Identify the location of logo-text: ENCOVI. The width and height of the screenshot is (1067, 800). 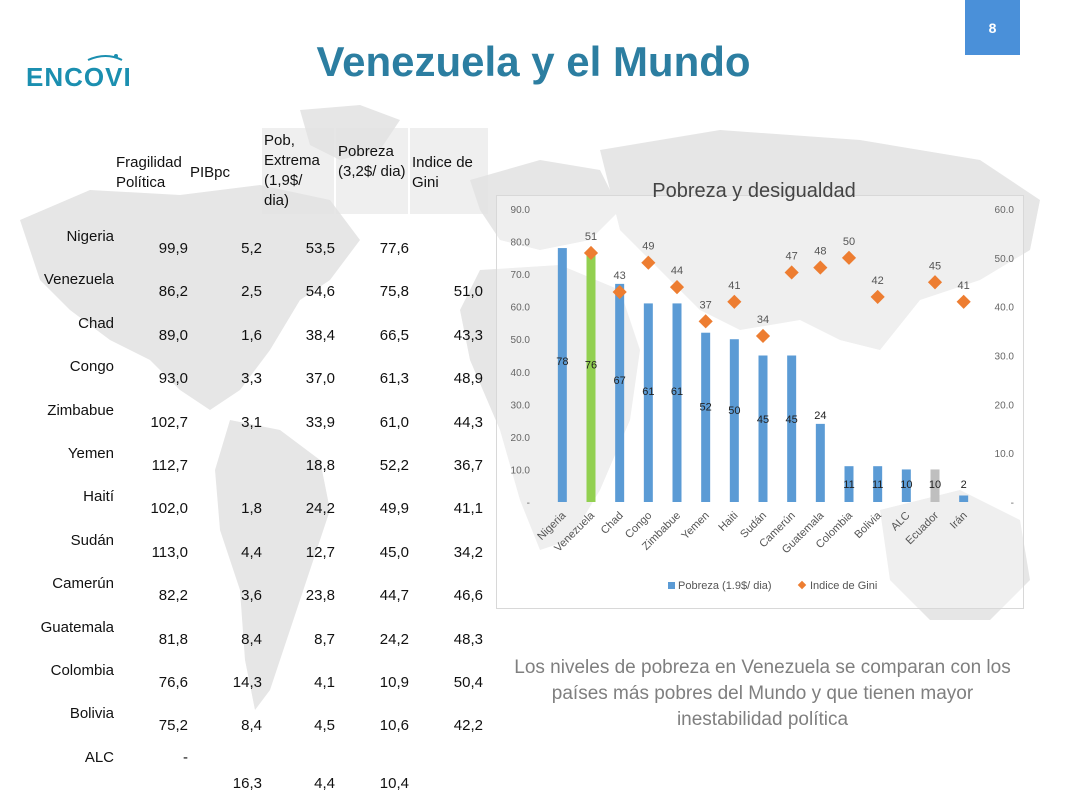
(79, 77).